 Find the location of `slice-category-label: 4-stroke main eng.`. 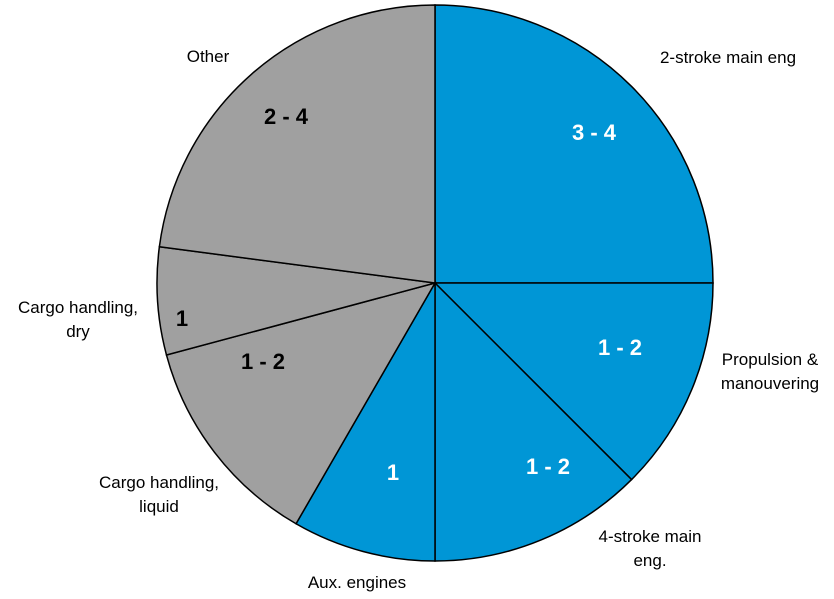

slice-category-label: 4-stroke main eng. is located at coordinates (650, 548).